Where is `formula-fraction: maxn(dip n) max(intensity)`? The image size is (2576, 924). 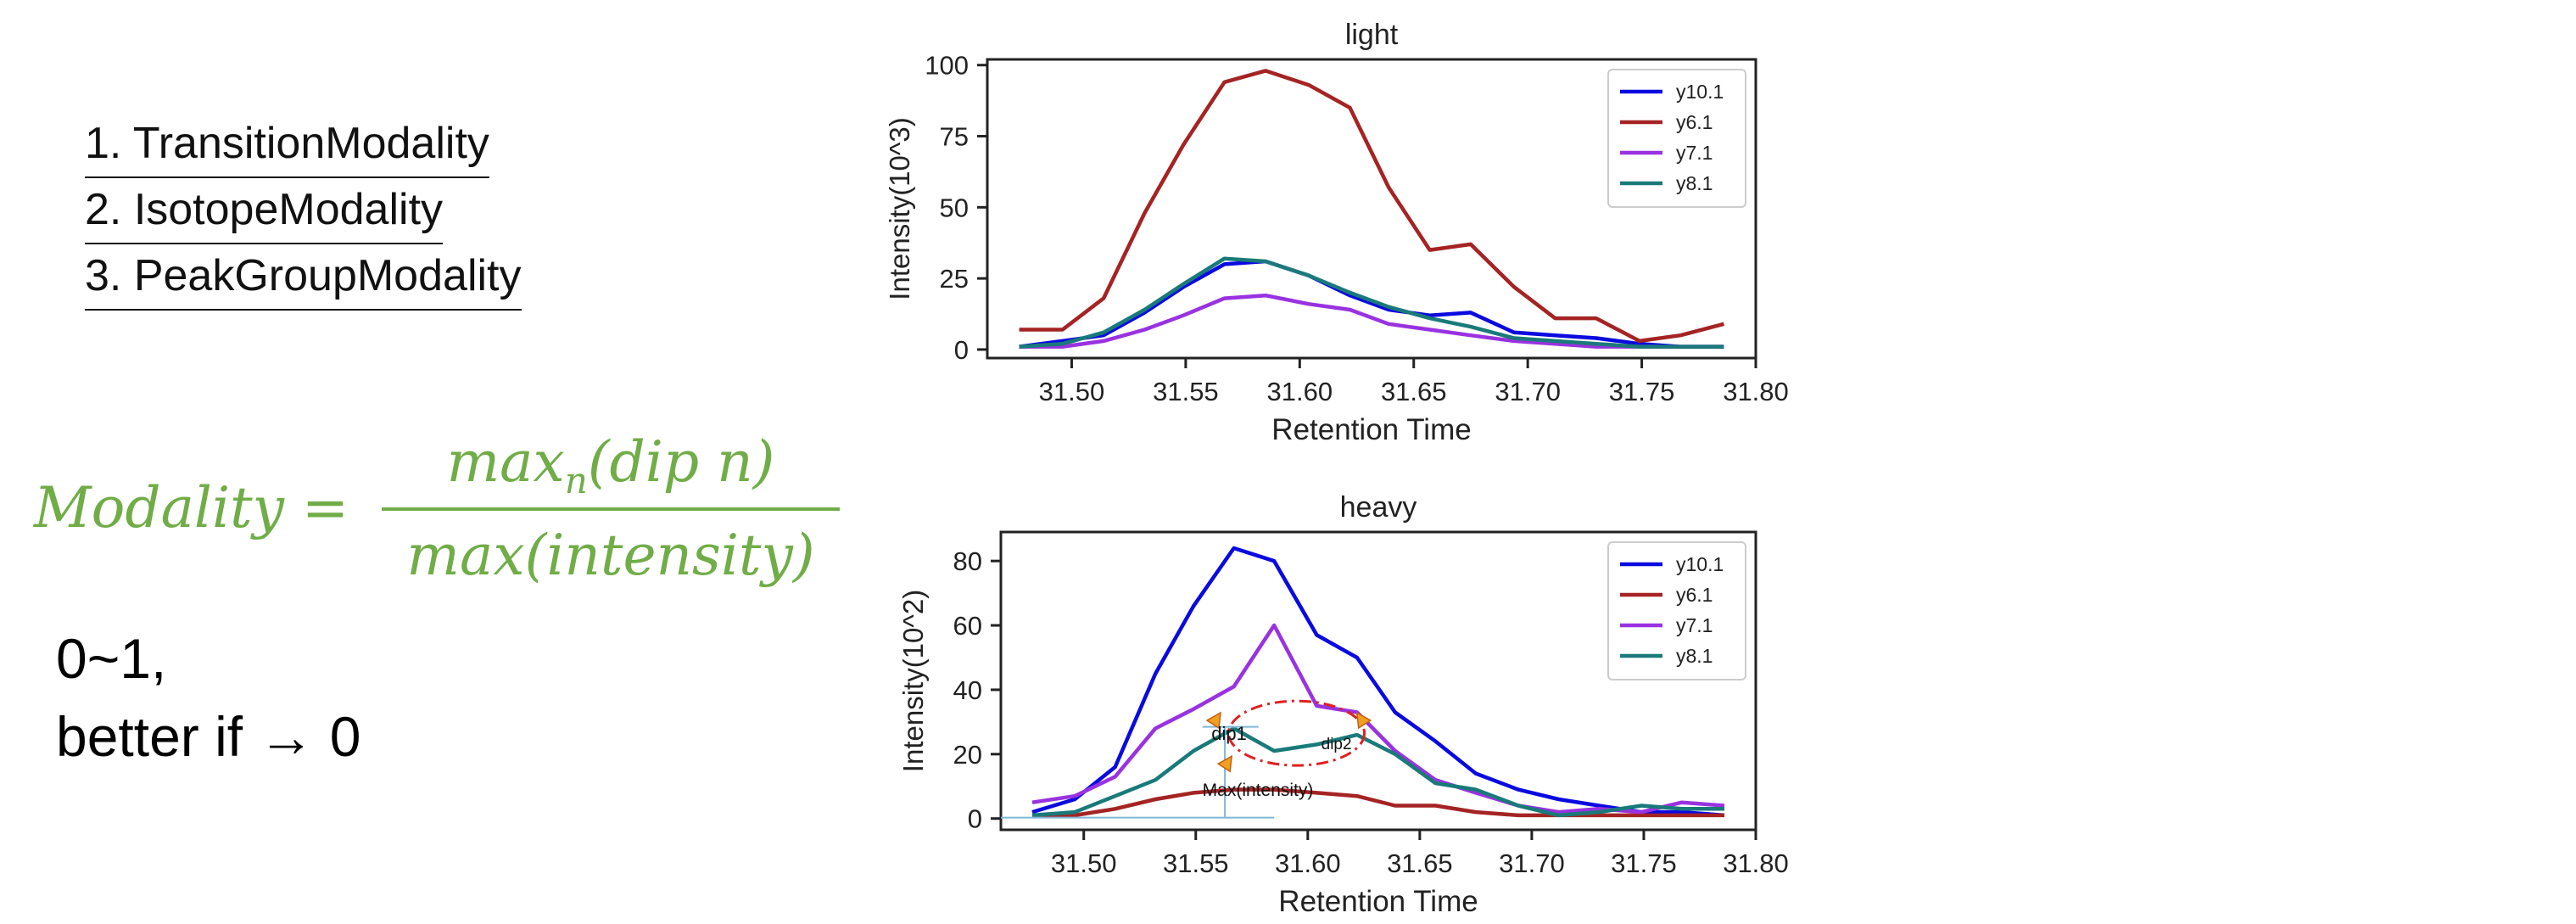 formula-fraction: maxn(dip n) max(intensity) is located at coordinates (611, 509).